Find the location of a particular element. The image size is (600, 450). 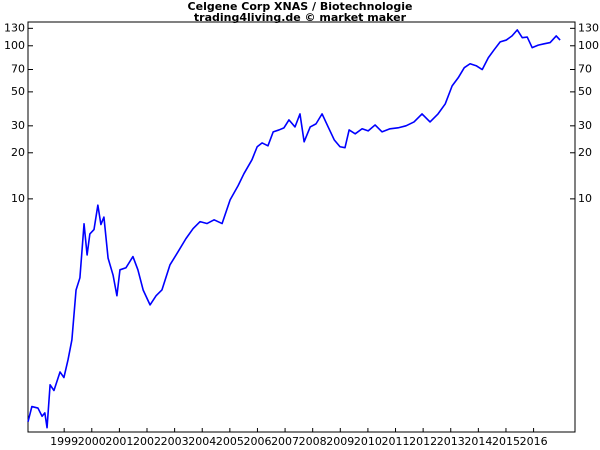

x-tick-label: 2014 is located at coordinates (478, 441).